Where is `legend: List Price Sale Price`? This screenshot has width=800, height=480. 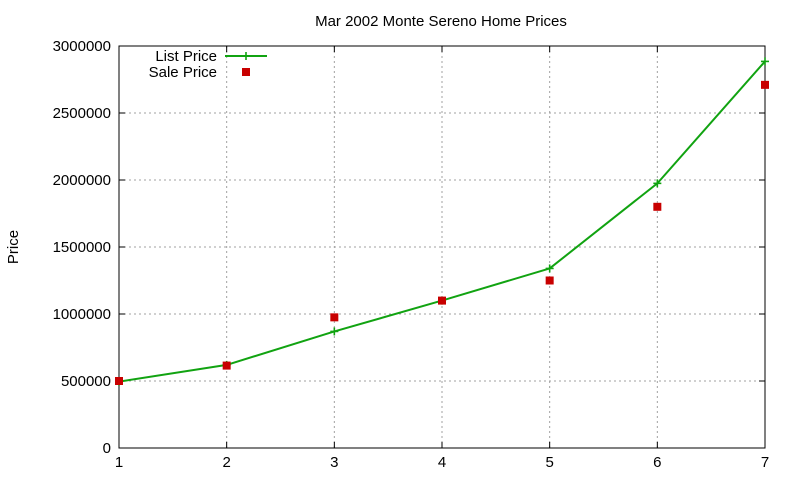 legend: List Price Sale Price is located at coordinates (208, 64).